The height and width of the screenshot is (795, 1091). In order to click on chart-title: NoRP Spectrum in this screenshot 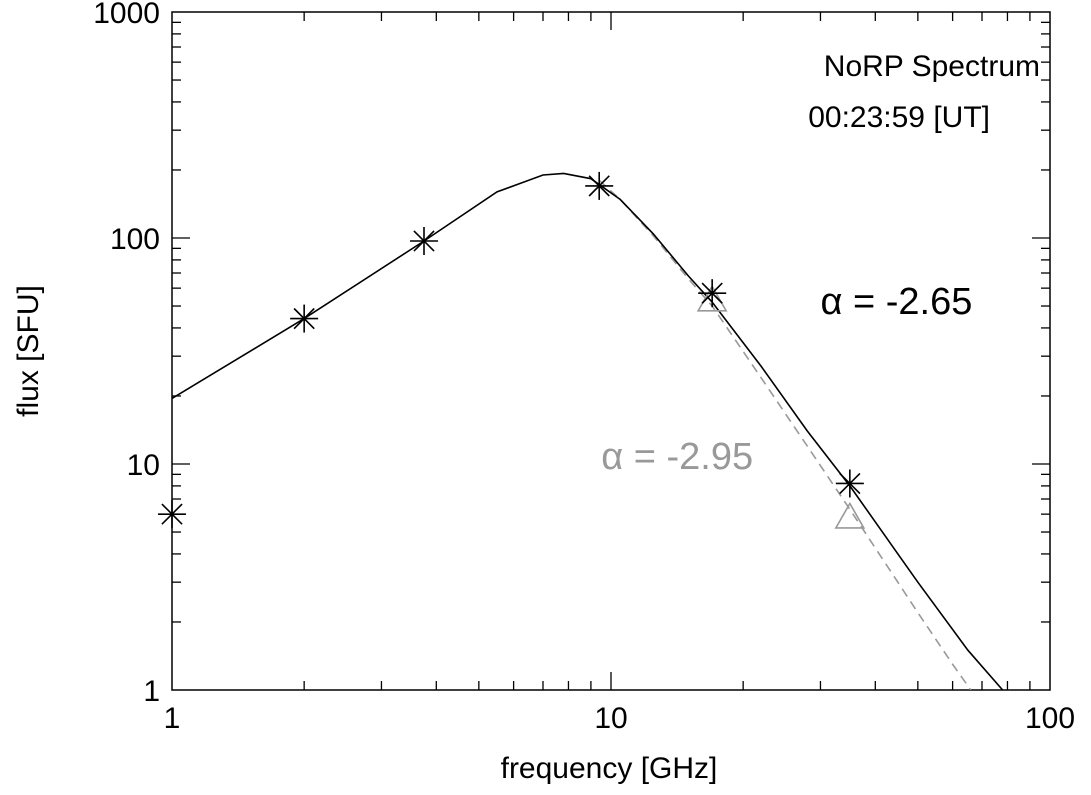, I will do `click(932, 66)`.